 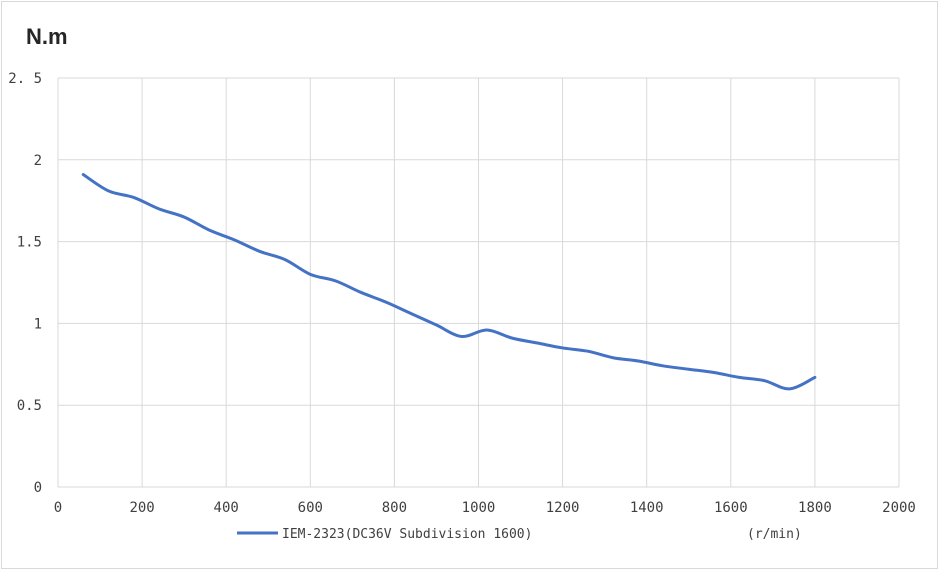 What do you see at coordinates (774, 534) in the screenshot?
I see `x-unit-label: (r/min)` at bounding box center [774, 534].